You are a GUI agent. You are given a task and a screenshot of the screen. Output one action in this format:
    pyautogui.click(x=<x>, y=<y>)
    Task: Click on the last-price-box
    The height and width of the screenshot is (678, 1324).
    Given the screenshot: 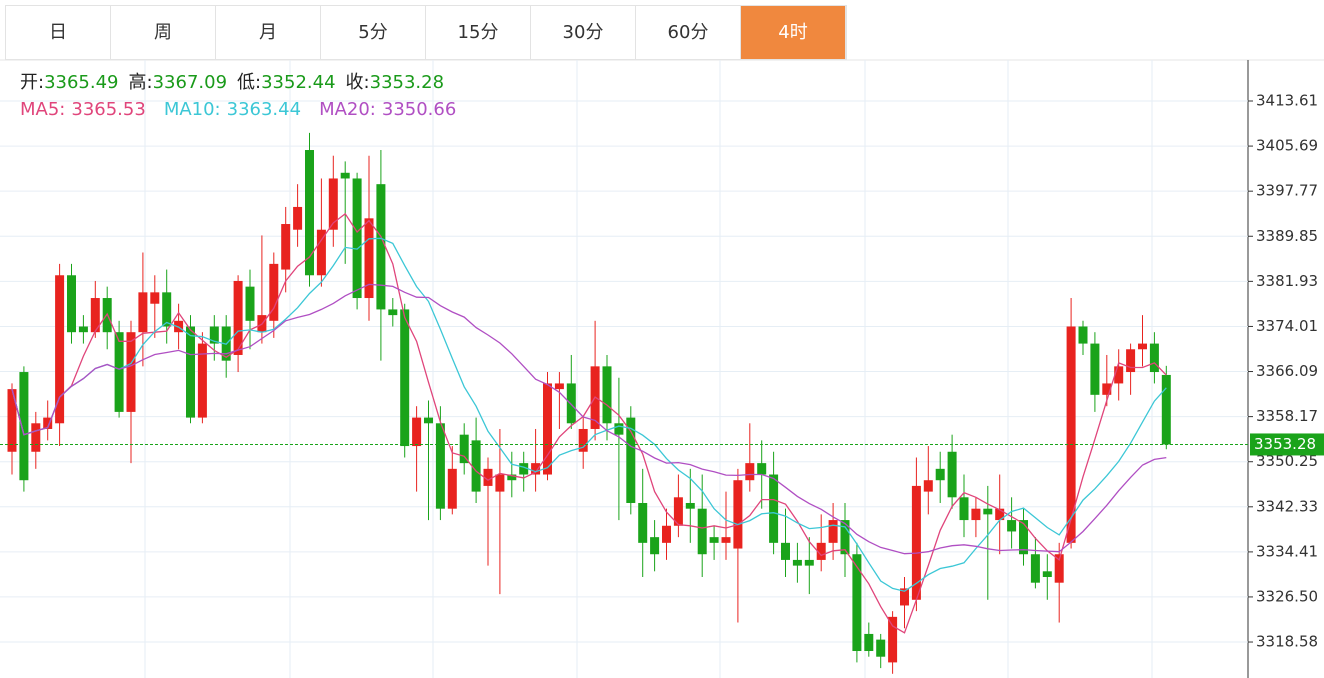 What is the action you would take?
    pyautogui.click(x=1287, y=444)
    